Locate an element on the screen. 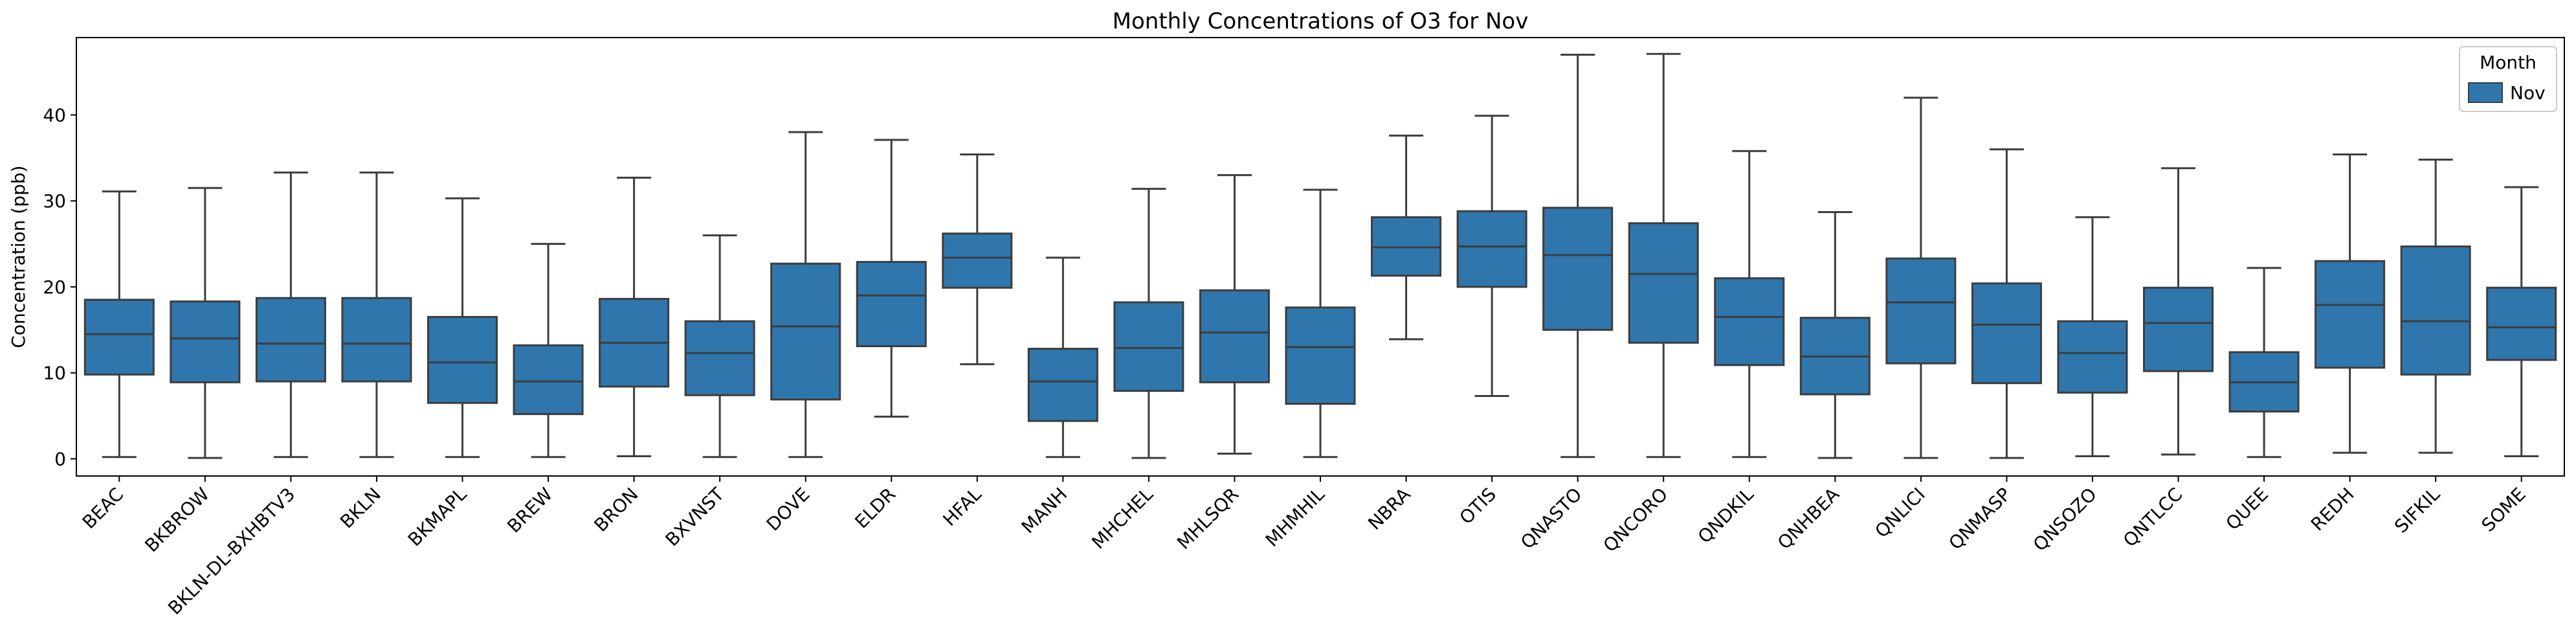 This screenshot has width=2576, height=634. x-tick-label: QNDKIL is located at coordinates (1726, 515).